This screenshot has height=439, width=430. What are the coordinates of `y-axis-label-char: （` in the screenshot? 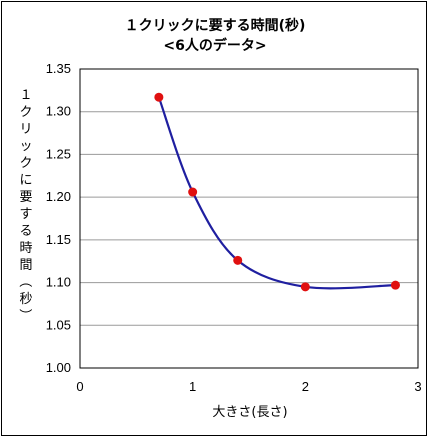 It's located at (24, 280).